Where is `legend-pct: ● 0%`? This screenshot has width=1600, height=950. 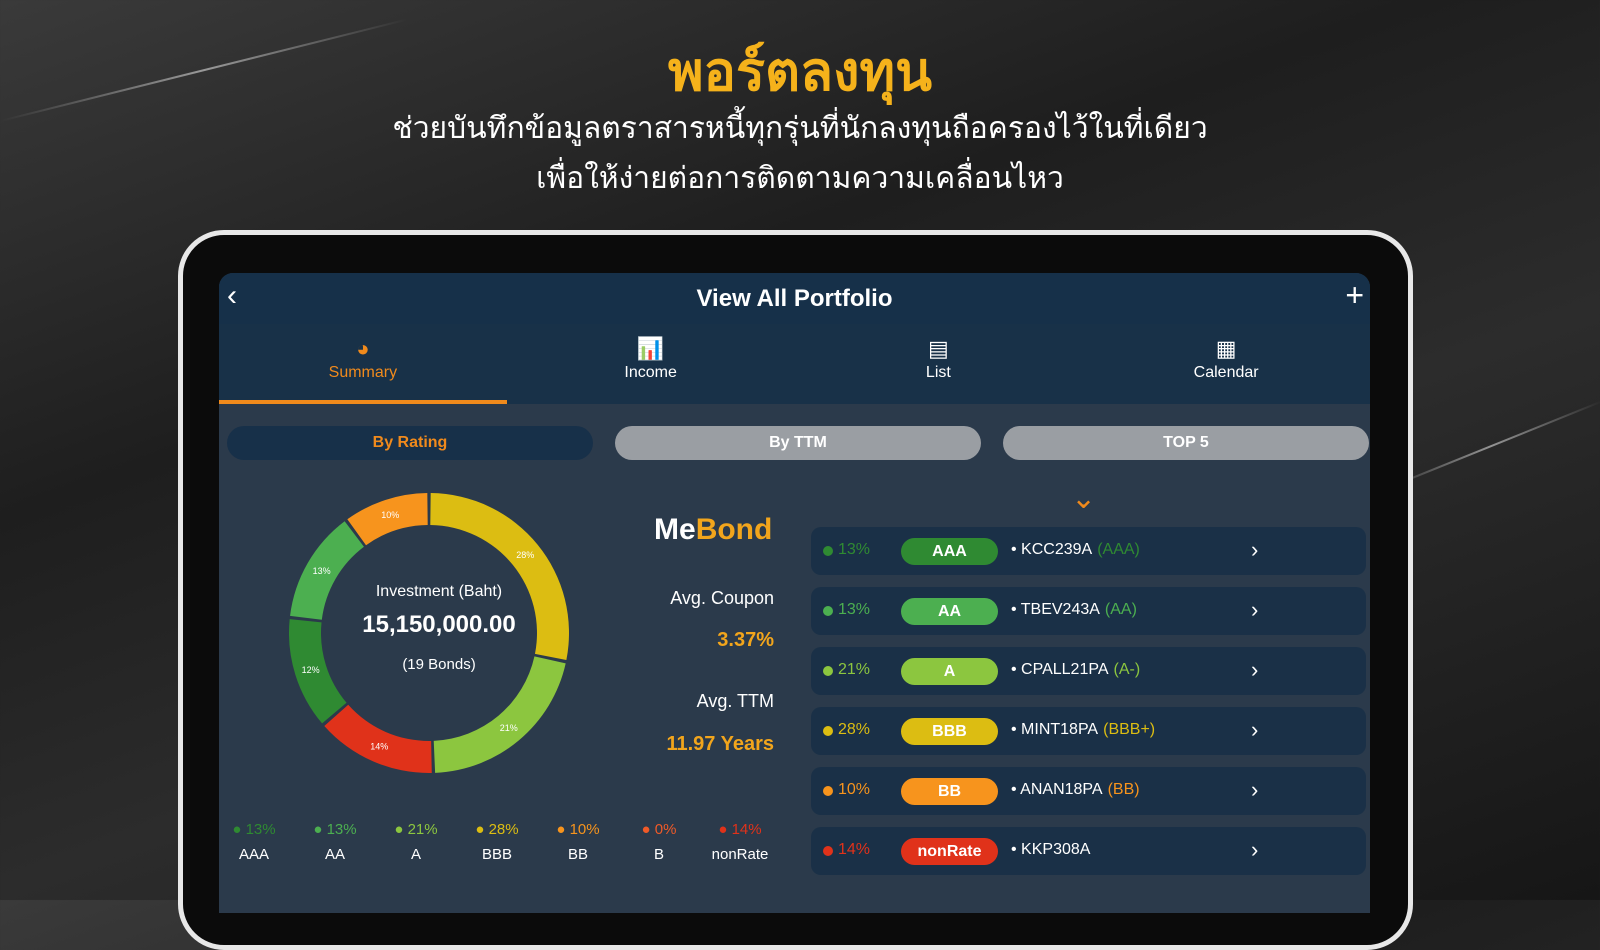
legend-pct: ● 0% is located at coordinates (659, 829).